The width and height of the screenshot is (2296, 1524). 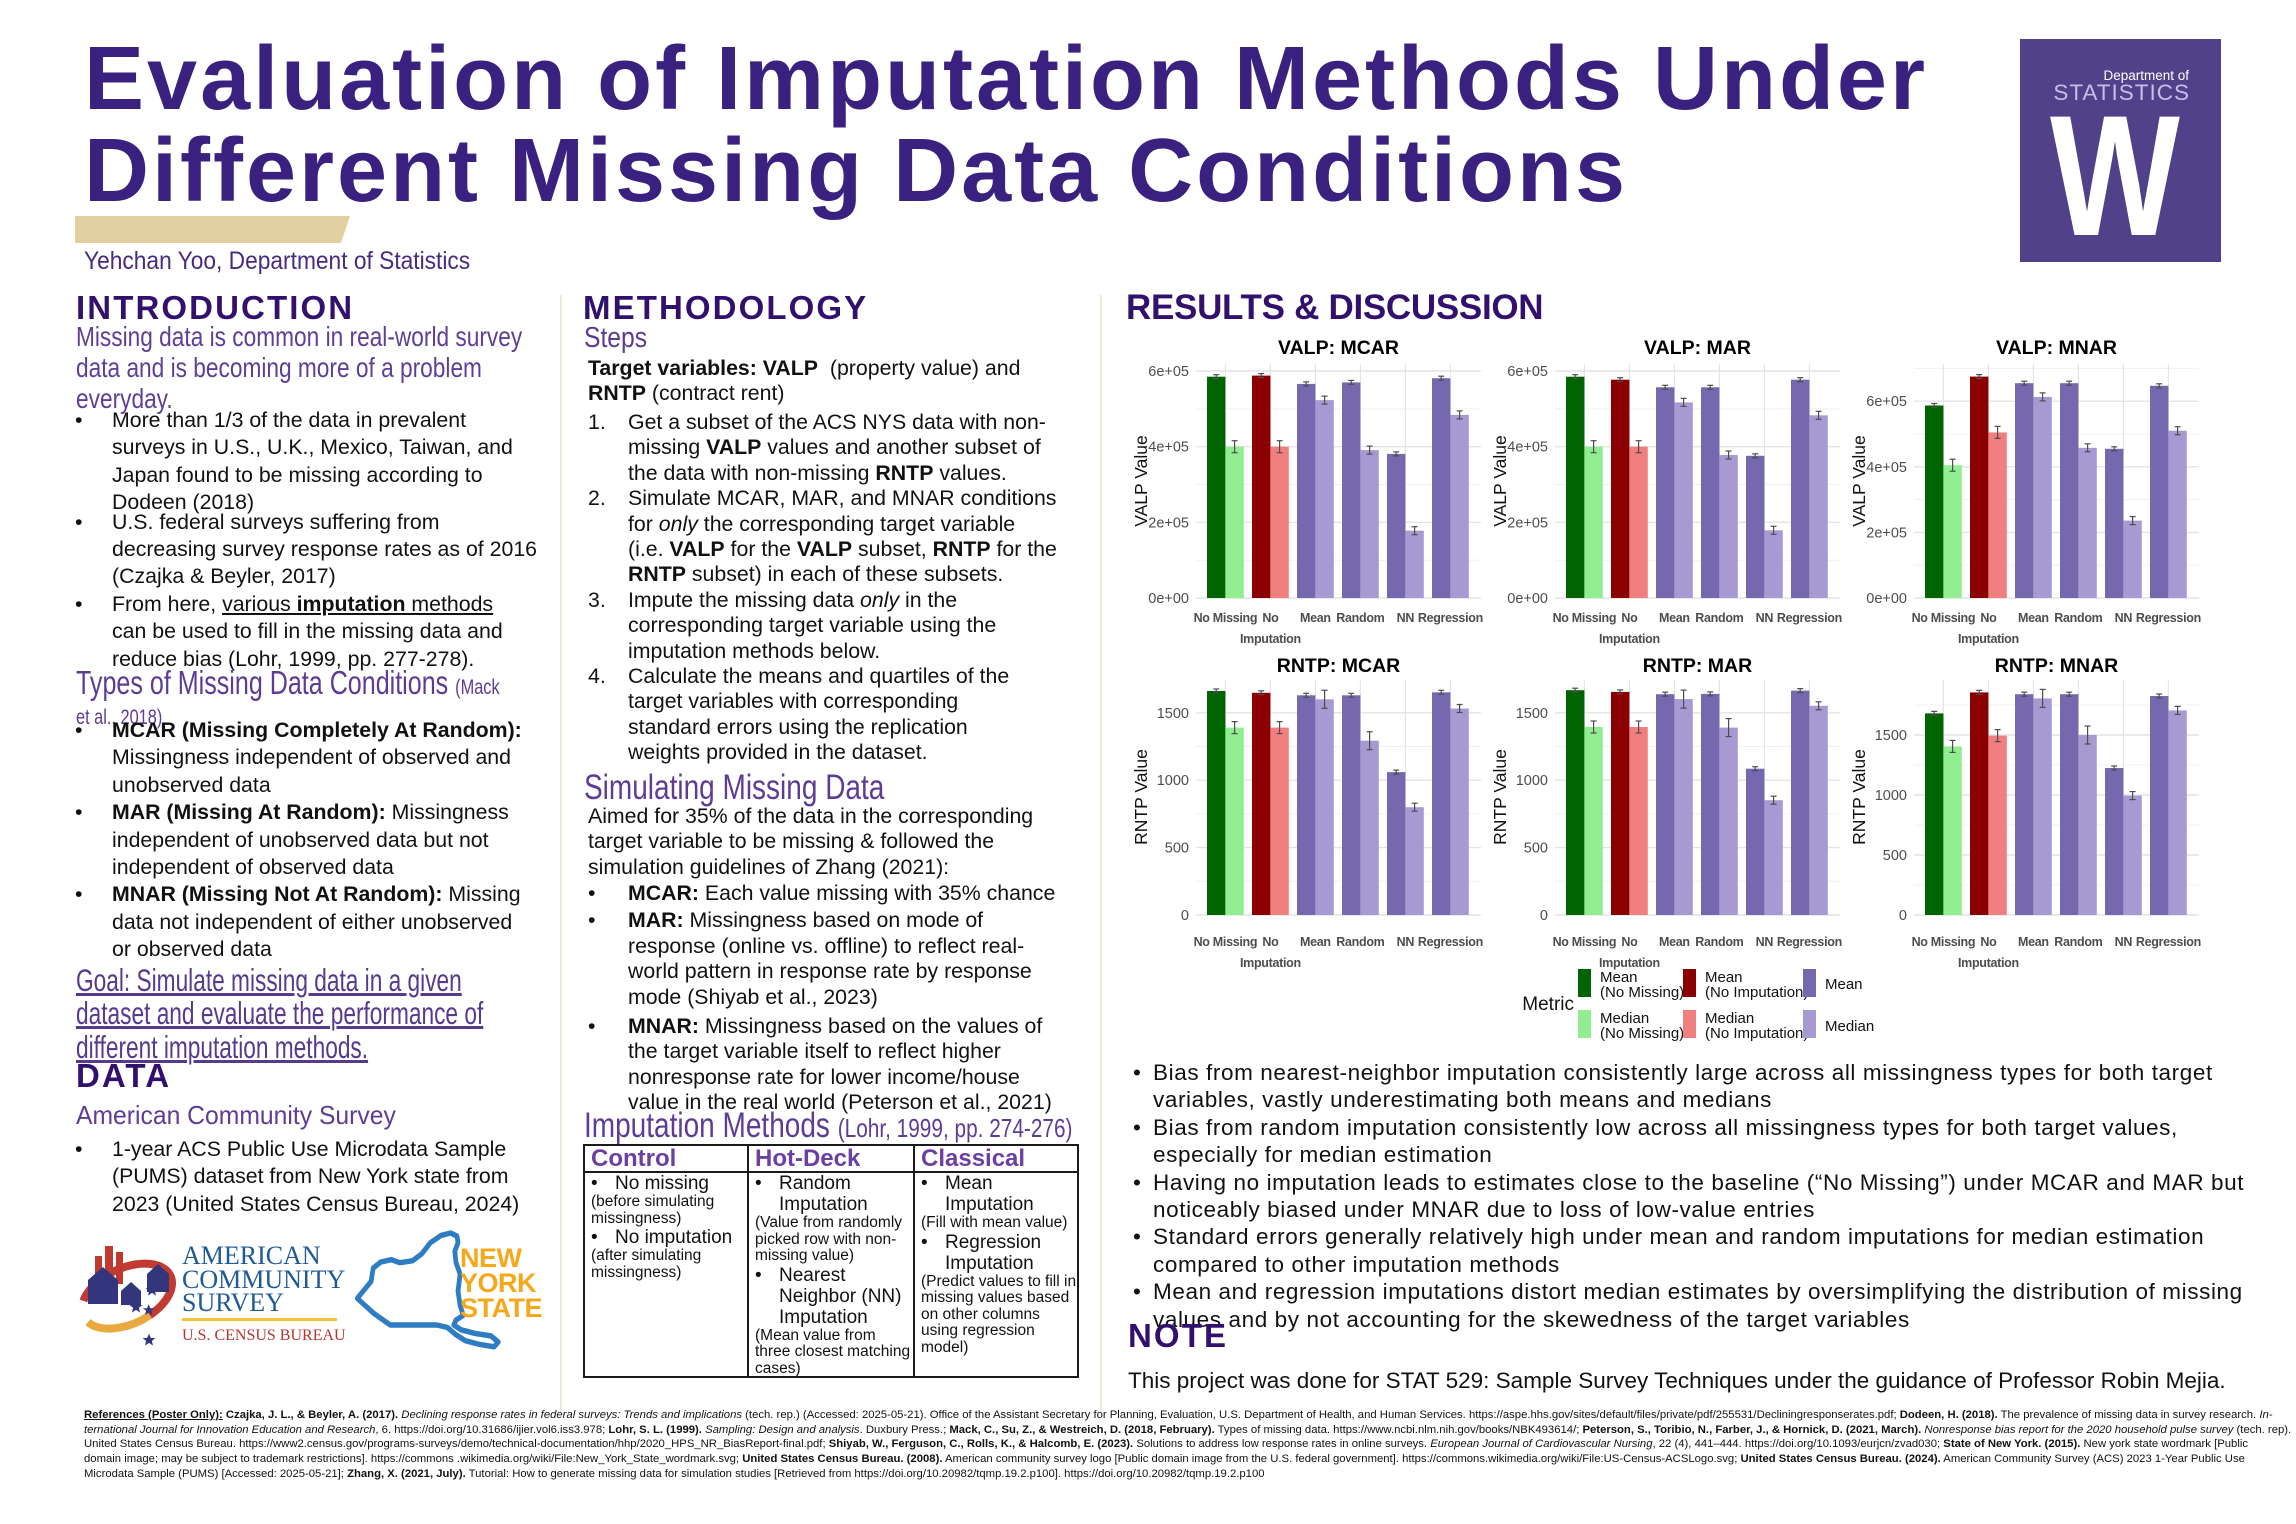 What do you see at coordinates (264, 1335) in the screenshot?
I see `svg-text: U.S. CENSUS BUREAU` at bounding box center [264, 1335].